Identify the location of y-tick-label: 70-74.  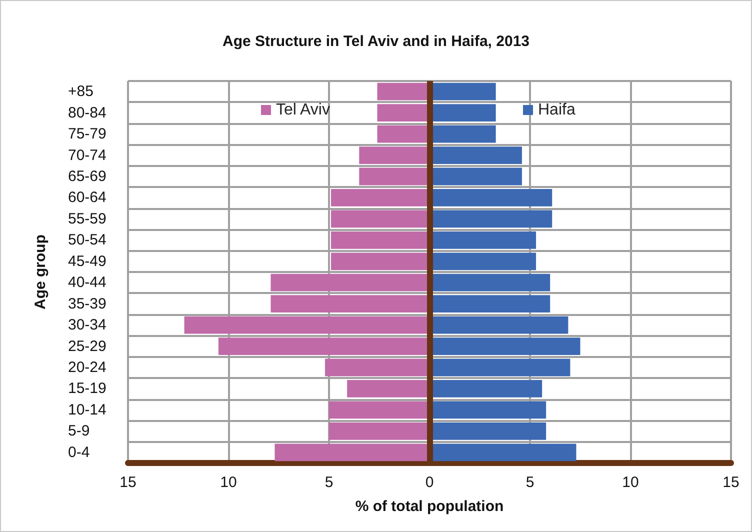
(87, 155).